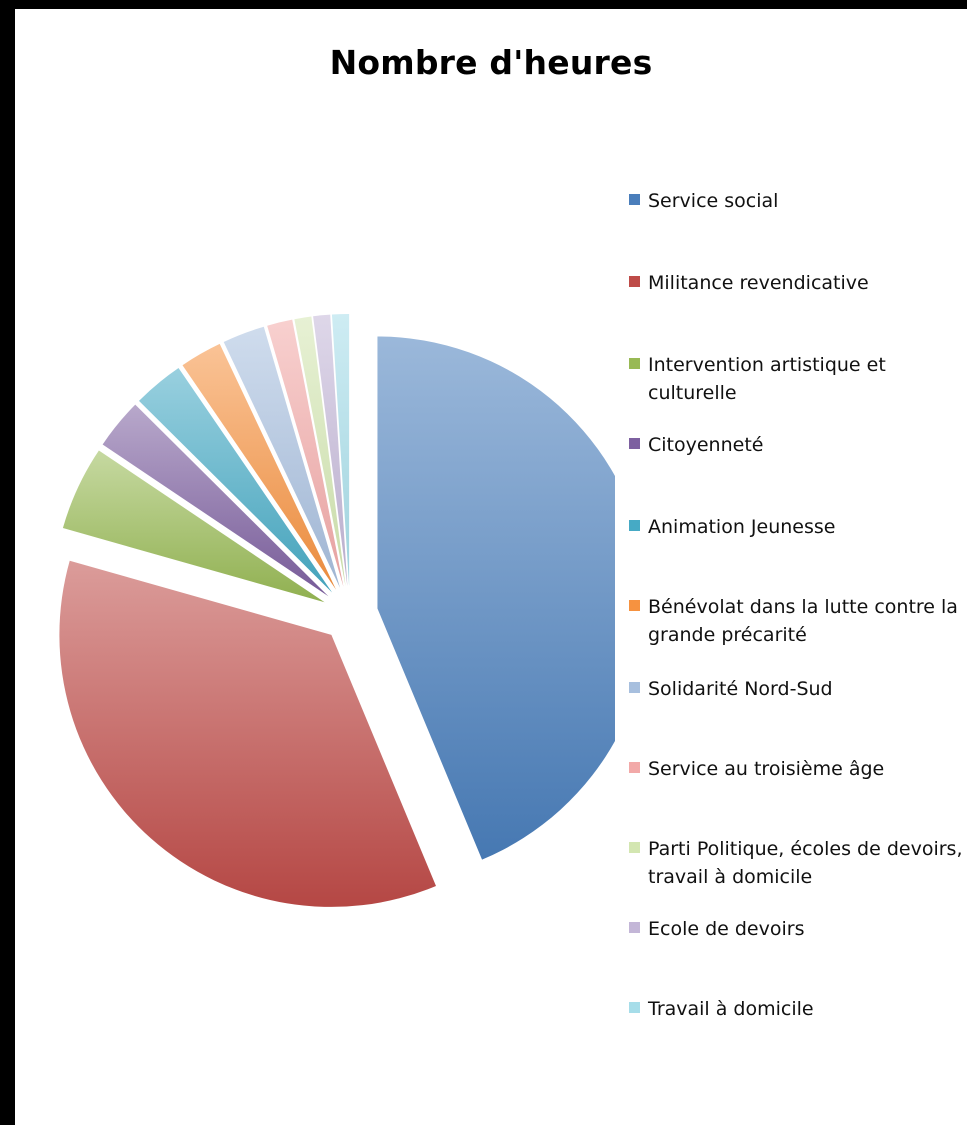 This screenshot has height=1125, width=967. I want to click on legend-label: Travail à domicile, so click(731, 1009).